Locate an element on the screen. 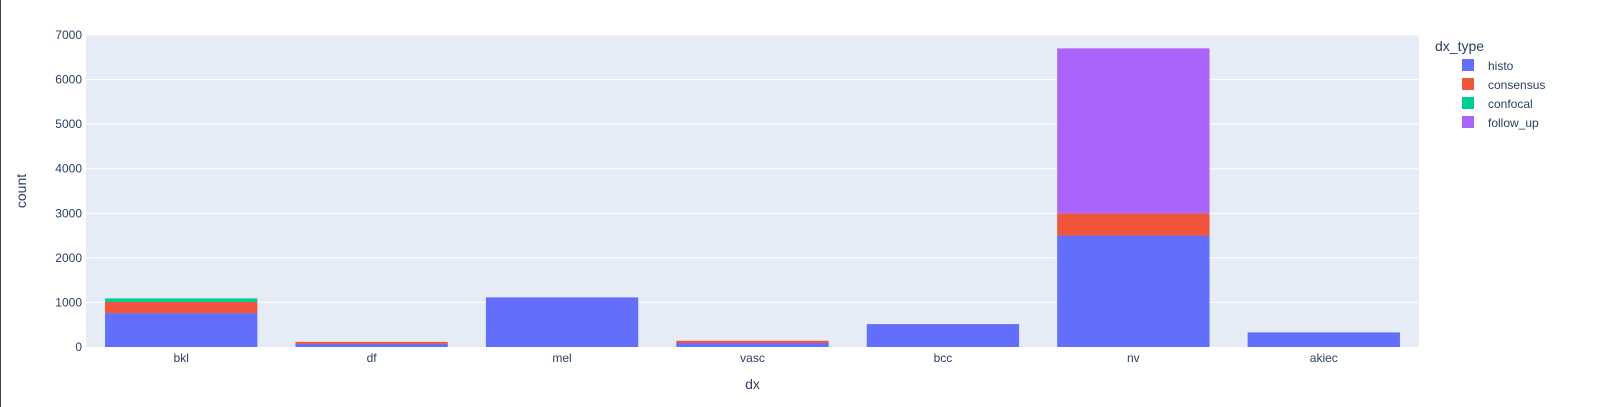 The height and width of the screenshot is (407, 1607). y-tick-label: 1000 is located at coordinates (68, 302).